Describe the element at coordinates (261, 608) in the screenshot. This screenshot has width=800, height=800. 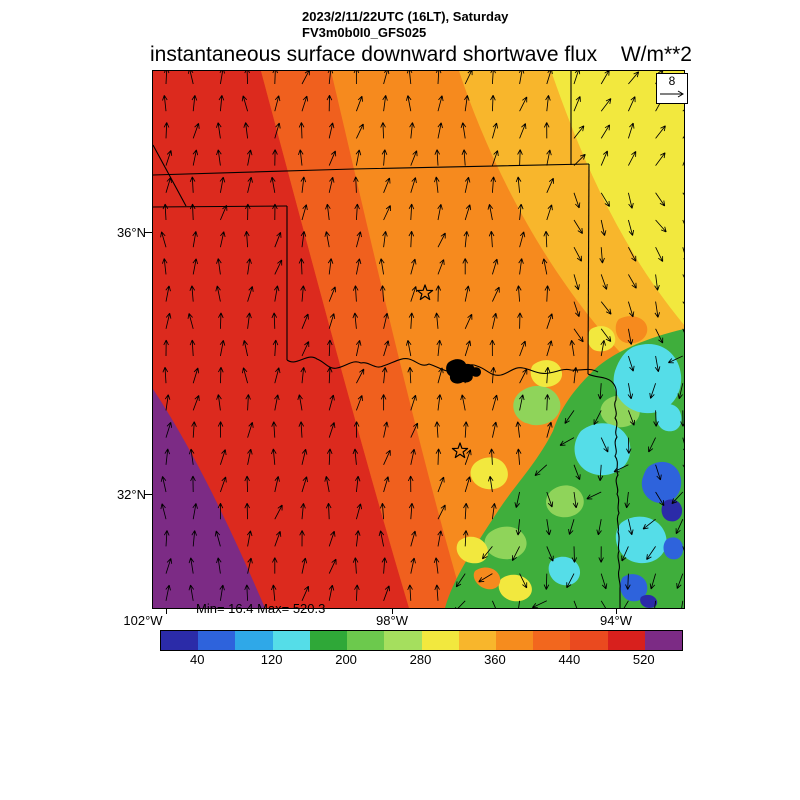
I see `minmax-stats: Min= 16.4 Max= 520.3` at that location.